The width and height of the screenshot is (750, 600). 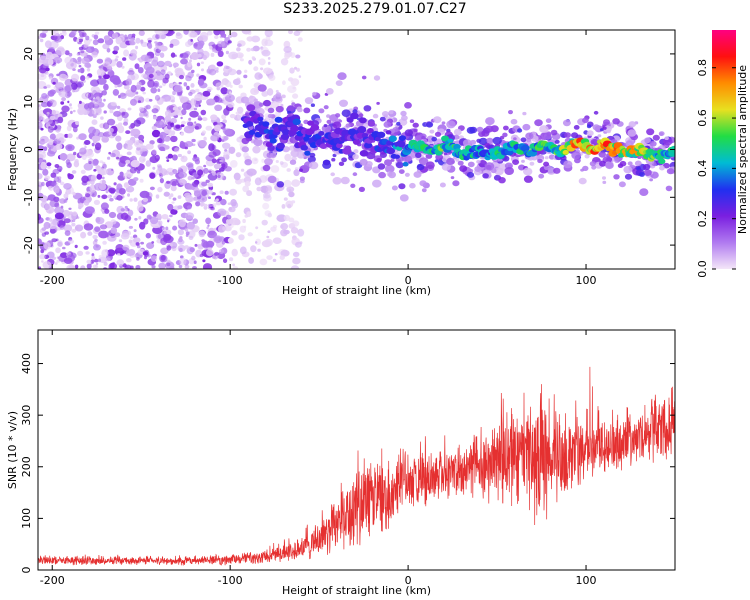 I want to click on x-tick-label: 0, so click(x=408, y=280).